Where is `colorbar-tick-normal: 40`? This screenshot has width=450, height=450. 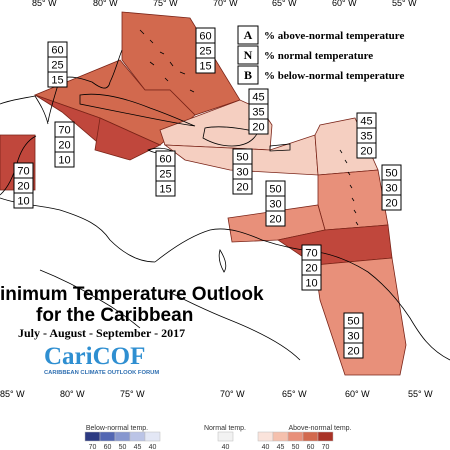 colorbar-tick-normal: 40 is located at coordinates (226, 447).